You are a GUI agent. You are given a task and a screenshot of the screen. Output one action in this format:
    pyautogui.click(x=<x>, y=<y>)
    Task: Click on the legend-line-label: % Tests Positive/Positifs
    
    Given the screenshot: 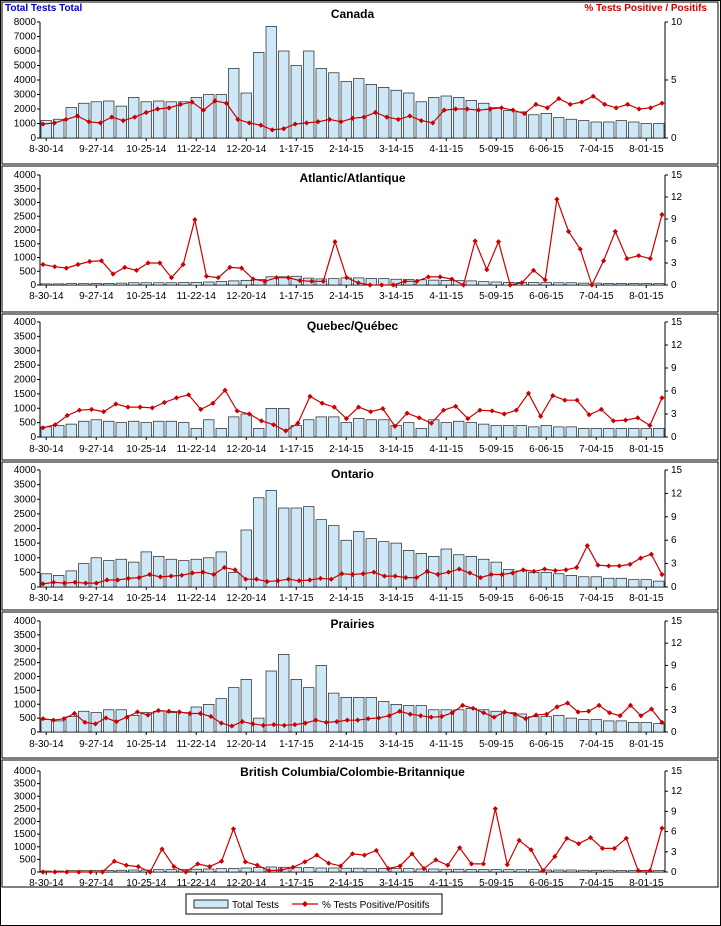 What is the action you would take?
    pyautogui.click(x=376, y=905)
    